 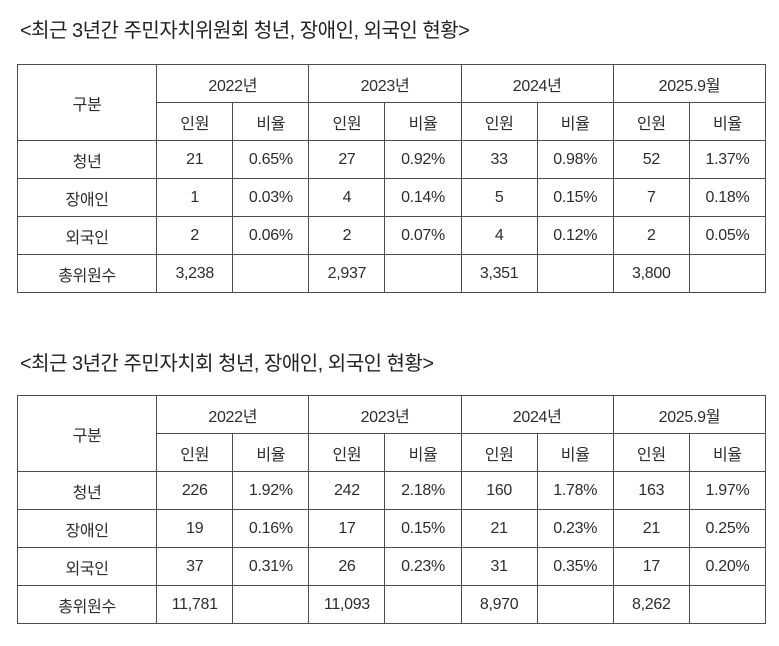 I want to click on cell-count: 2,937, so click(x=347, y=273).